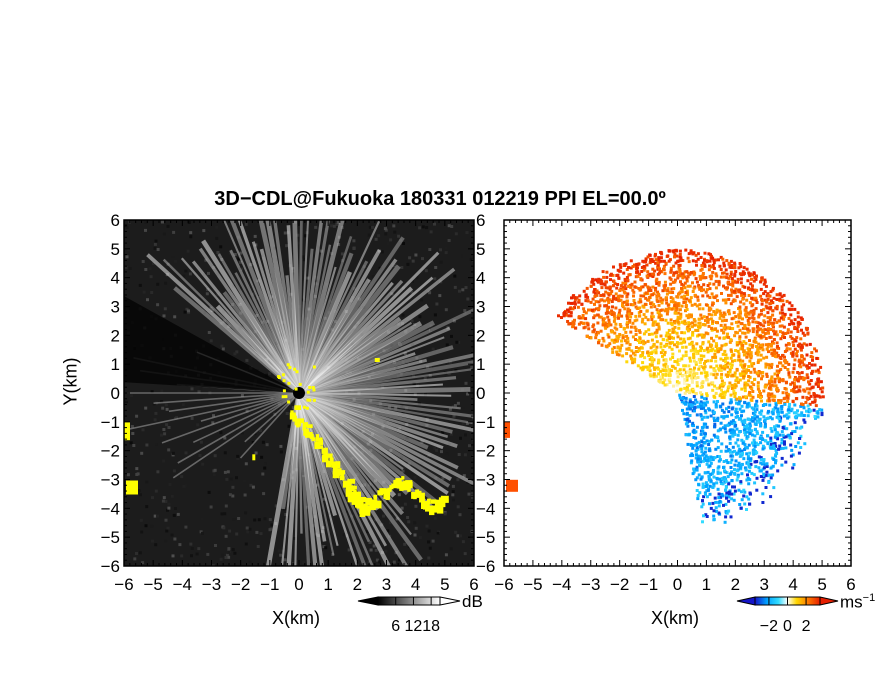 This screenshot has width=880, height=680. What do you see at coordinates (764, 584) in the screenshot?
I see `x-tick-label: 3` at bounding box center [764, 584].